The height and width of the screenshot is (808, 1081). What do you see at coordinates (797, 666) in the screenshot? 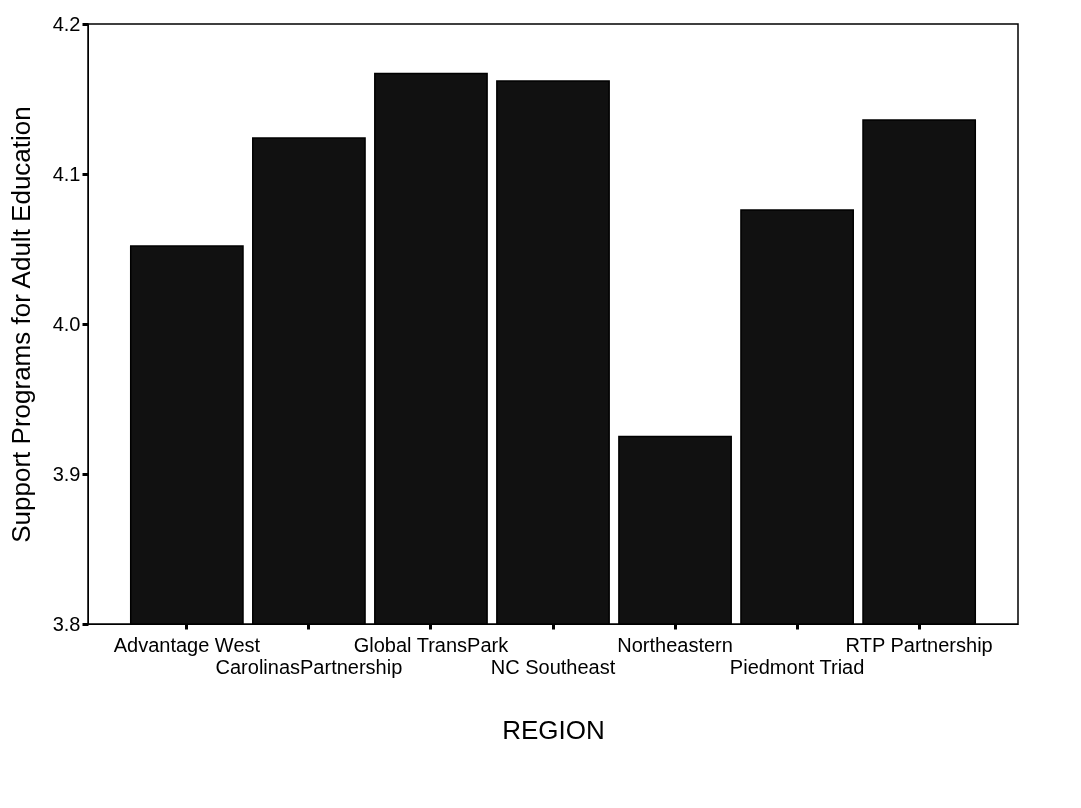
I see `x-tick-label: Piedmont Triad` at bounding box center [797, 666].